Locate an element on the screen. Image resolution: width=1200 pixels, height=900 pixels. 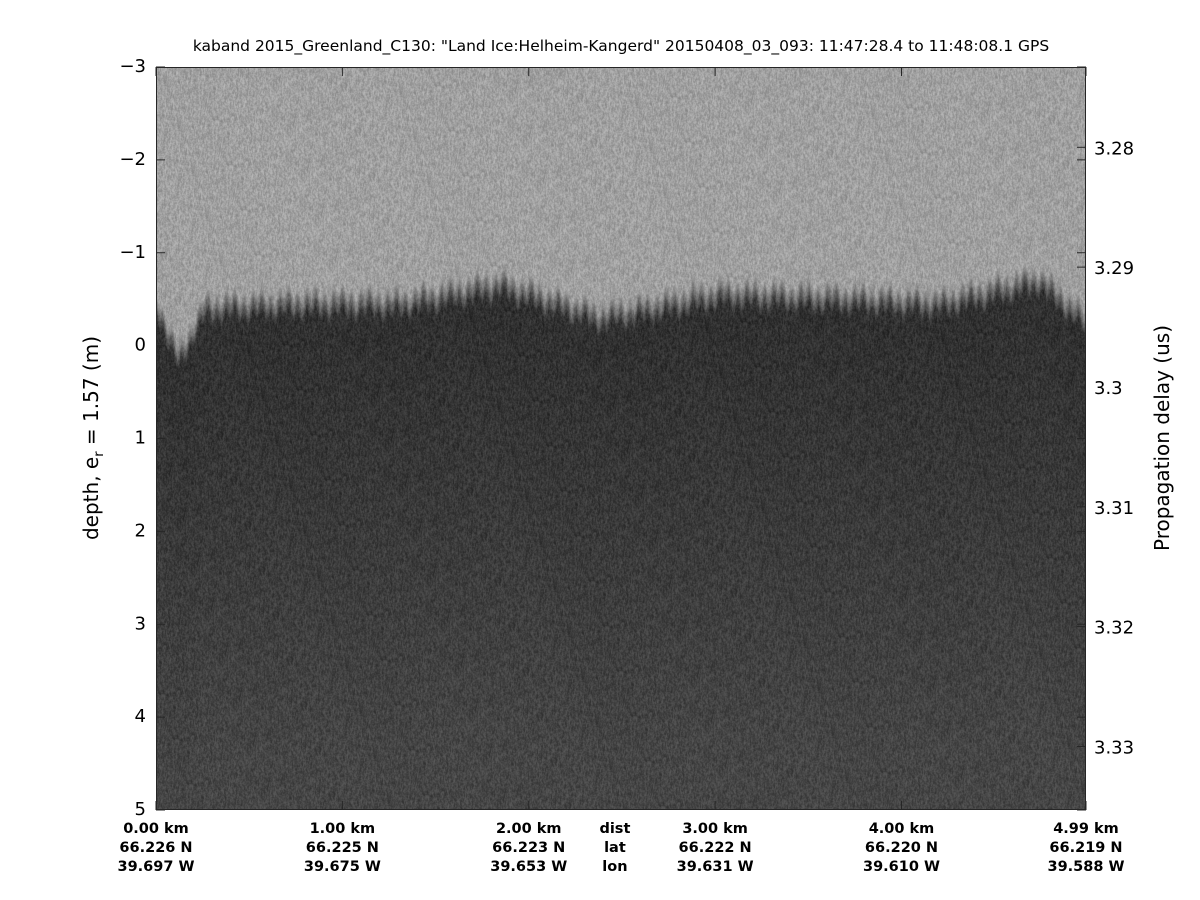
x-label-dist: 4.99 km is located at coordinates (1086, 829).